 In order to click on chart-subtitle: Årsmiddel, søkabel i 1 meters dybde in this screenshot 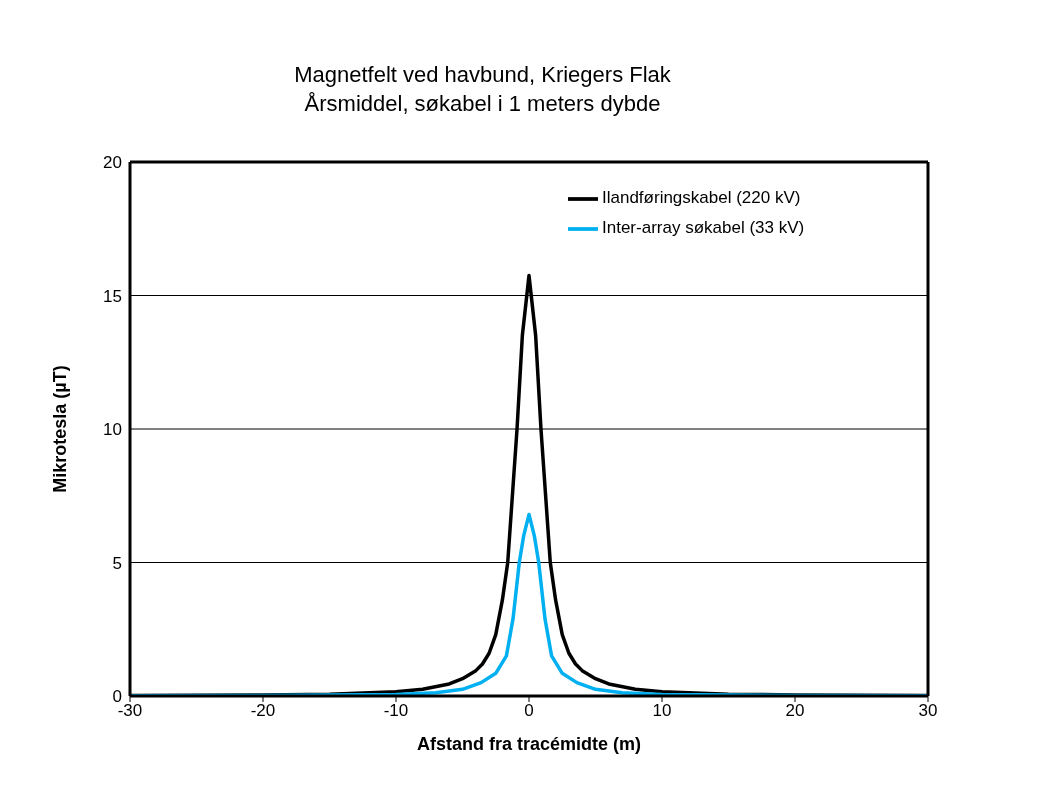, I will do `click(482, 104)`.